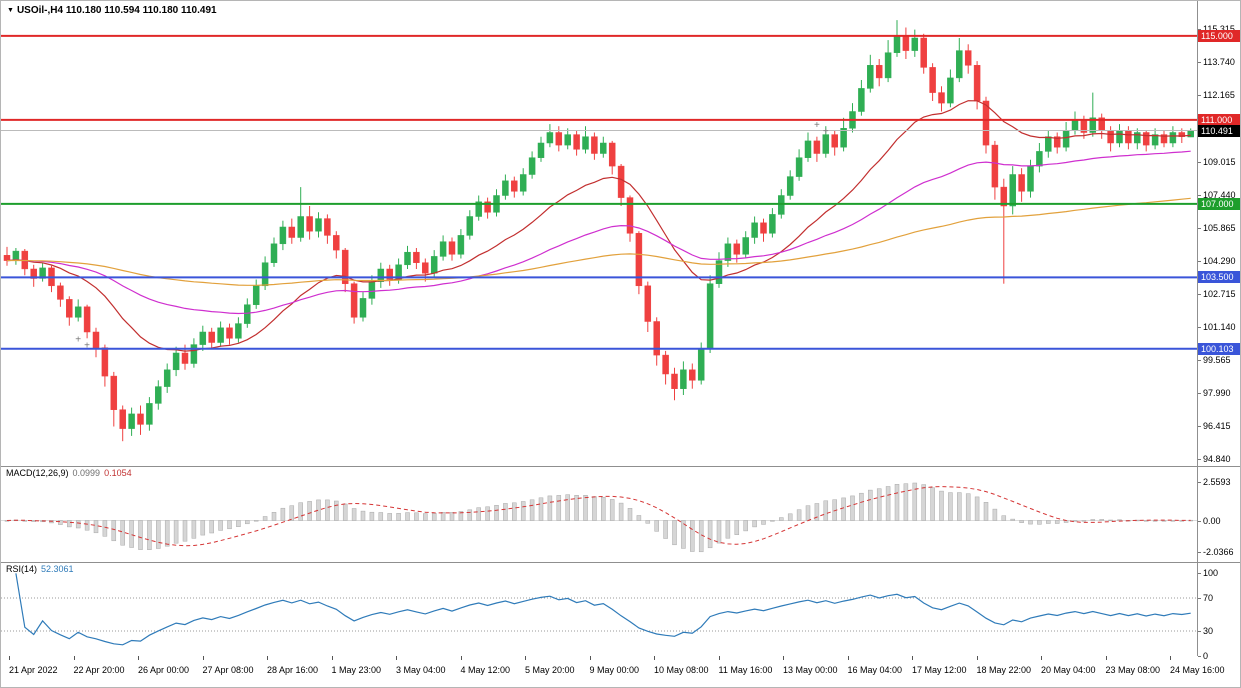 Image resolution: width=1241 pixels, height=688 pixels. I want to click on price-axis-label: 112.165, so click(1219, 95).